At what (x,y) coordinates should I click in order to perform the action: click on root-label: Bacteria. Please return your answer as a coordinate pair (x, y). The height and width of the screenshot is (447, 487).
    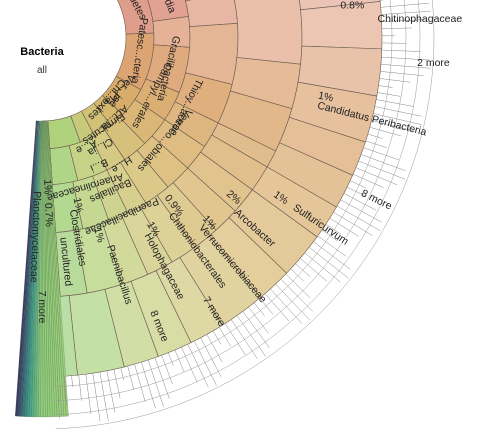
    Looking at the image, I should click on (42, 52).